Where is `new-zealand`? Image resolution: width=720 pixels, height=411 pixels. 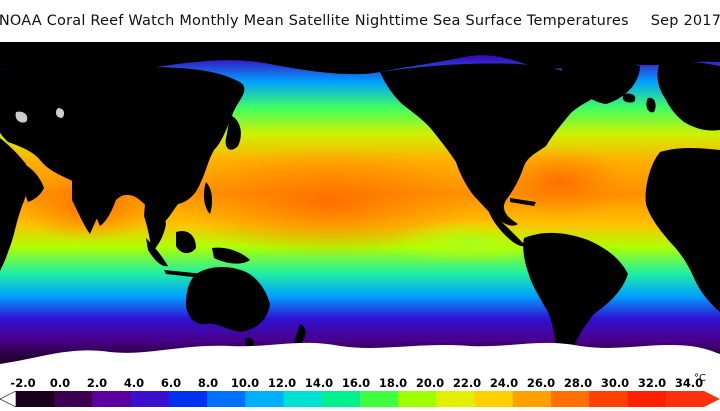
new-zealand is located at coordinates (300, 334).